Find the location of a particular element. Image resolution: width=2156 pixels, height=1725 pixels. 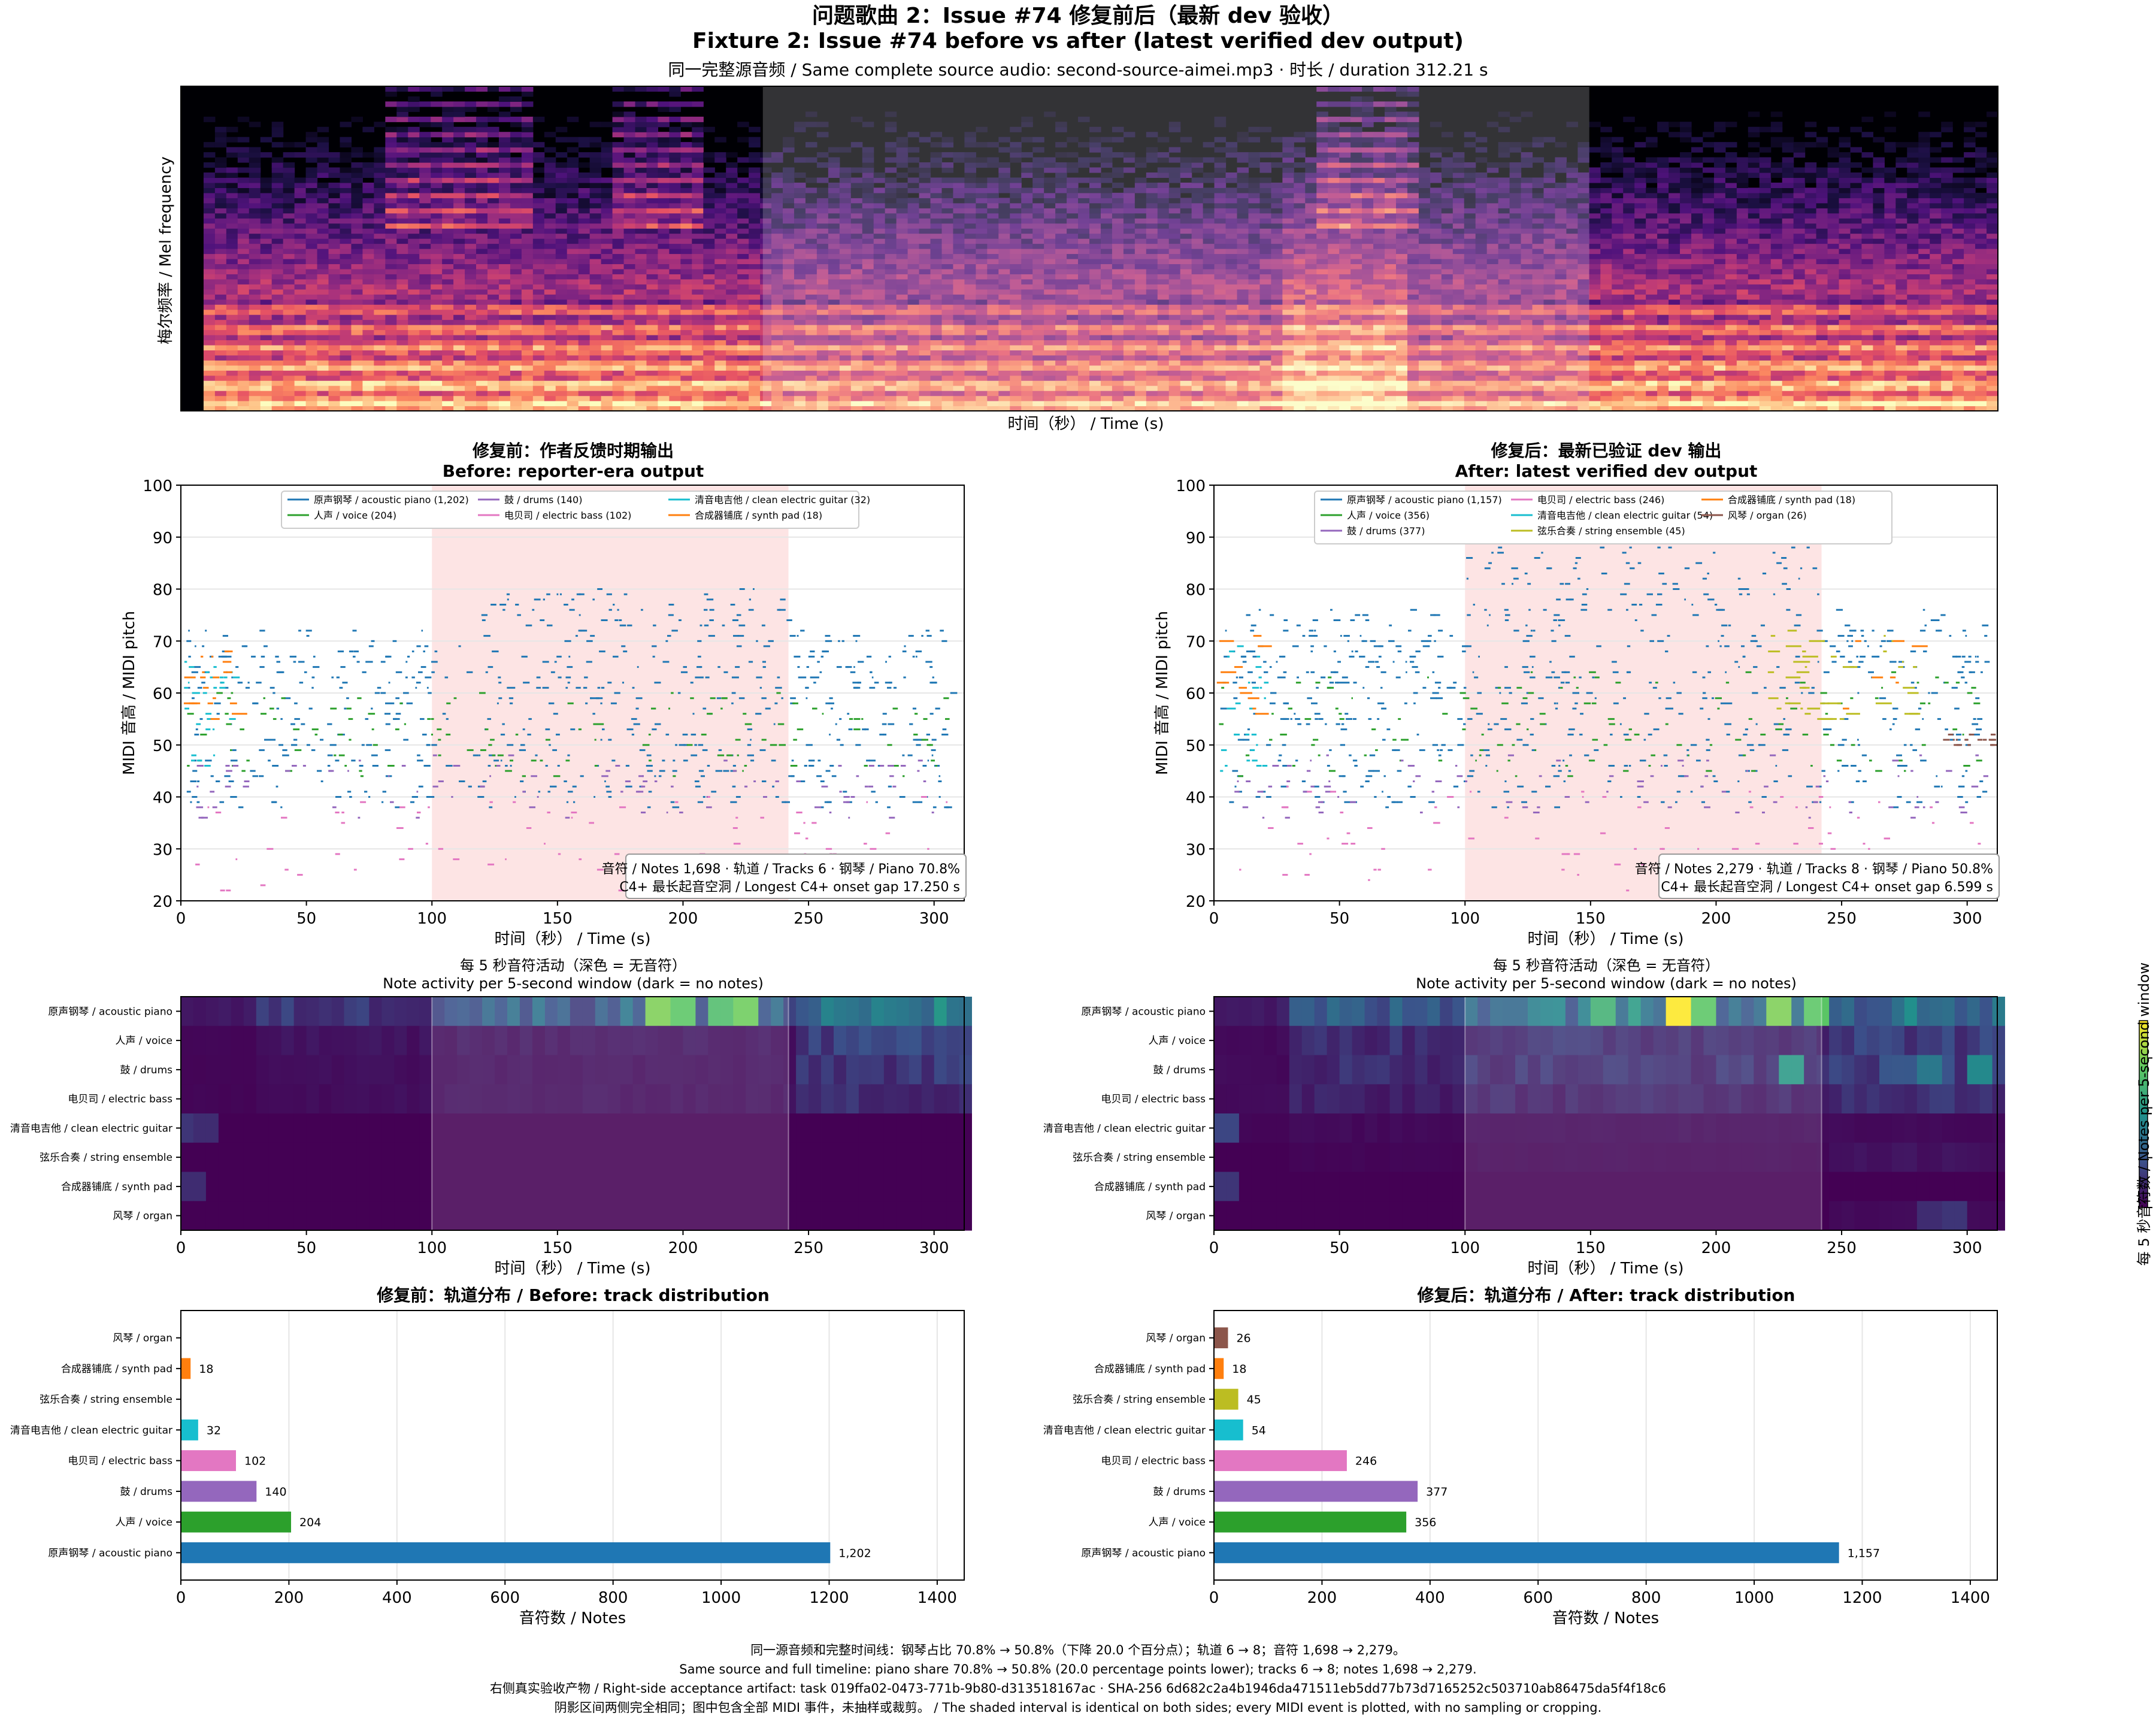

after-row-label: 人声 / voice is located at coordinates (1177, 1041).